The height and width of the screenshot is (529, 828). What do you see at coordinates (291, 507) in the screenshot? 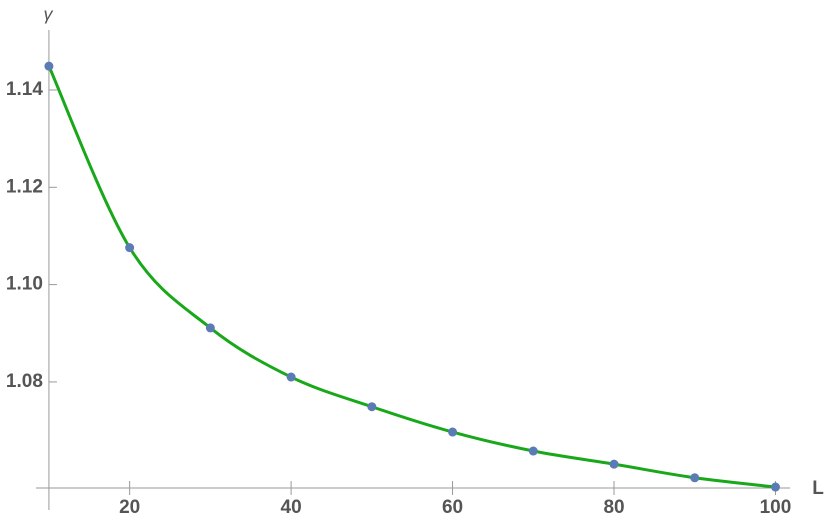
I see `x-tick-label: 40` at bounding box center [291, 507].